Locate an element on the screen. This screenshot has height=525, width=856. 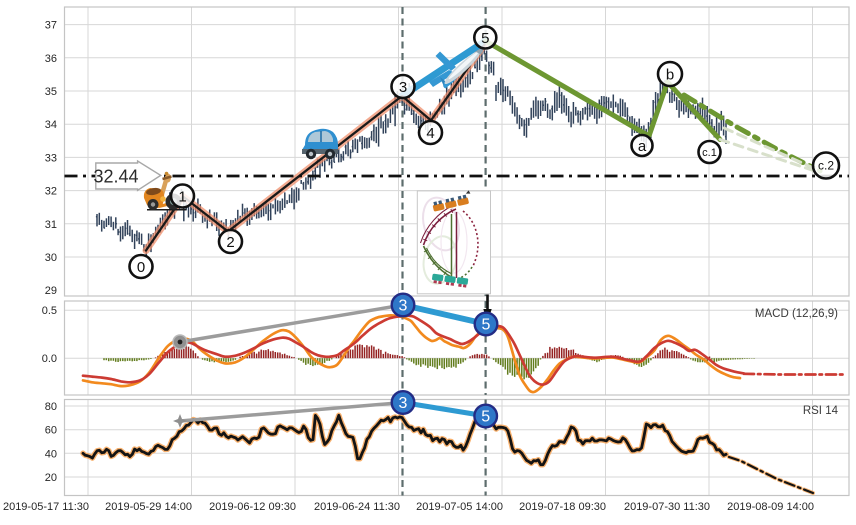
svg-text: 32.44 is located at coordinates (115, 177).